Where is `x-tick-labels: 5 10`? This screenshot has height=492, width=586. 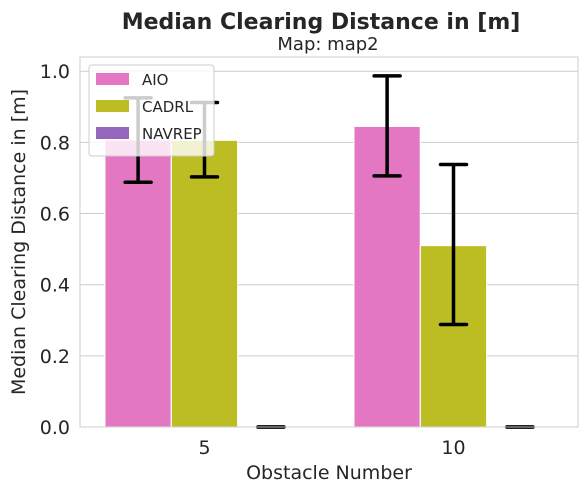 x-tick-labels: 5 10 is located at coordinates (331, 448).